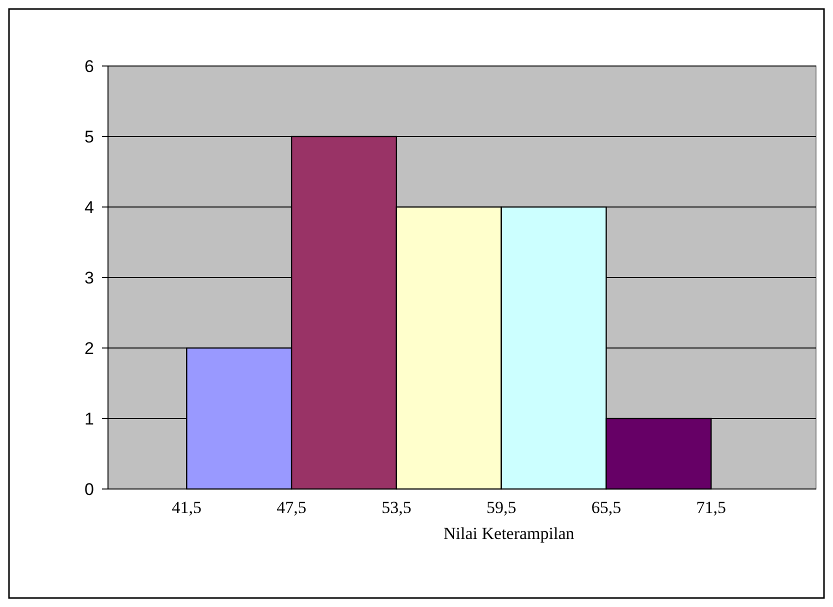  I want to click on x-tick-label: 71,5, so click(711, 507).